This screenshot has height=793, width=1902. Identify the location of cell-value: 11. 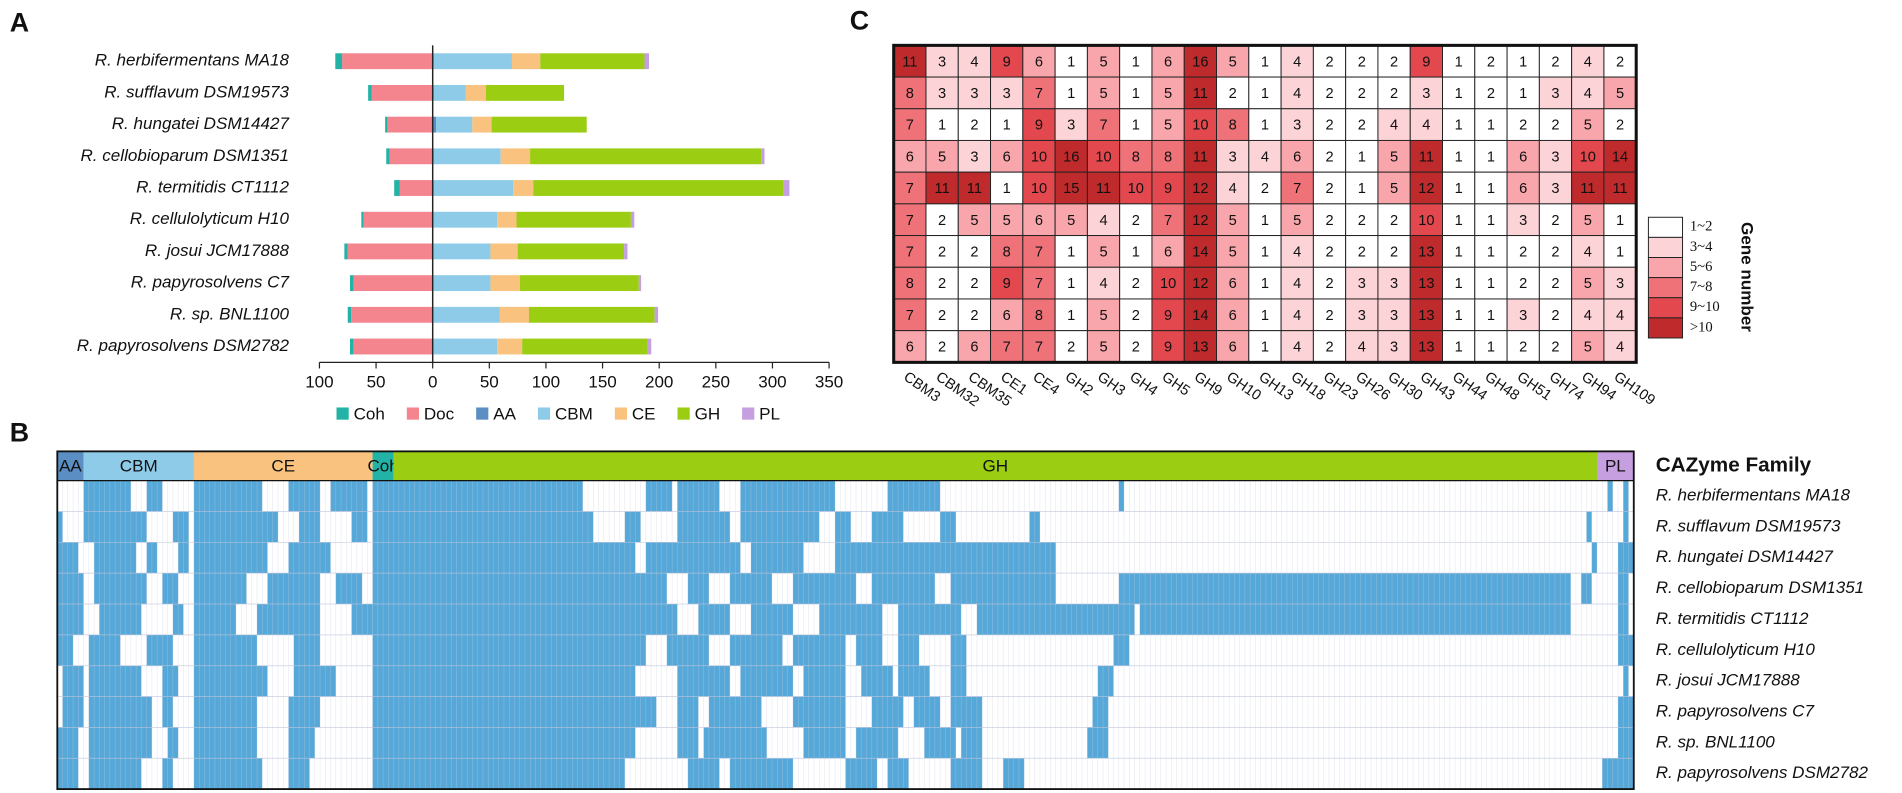
(1200, 157).